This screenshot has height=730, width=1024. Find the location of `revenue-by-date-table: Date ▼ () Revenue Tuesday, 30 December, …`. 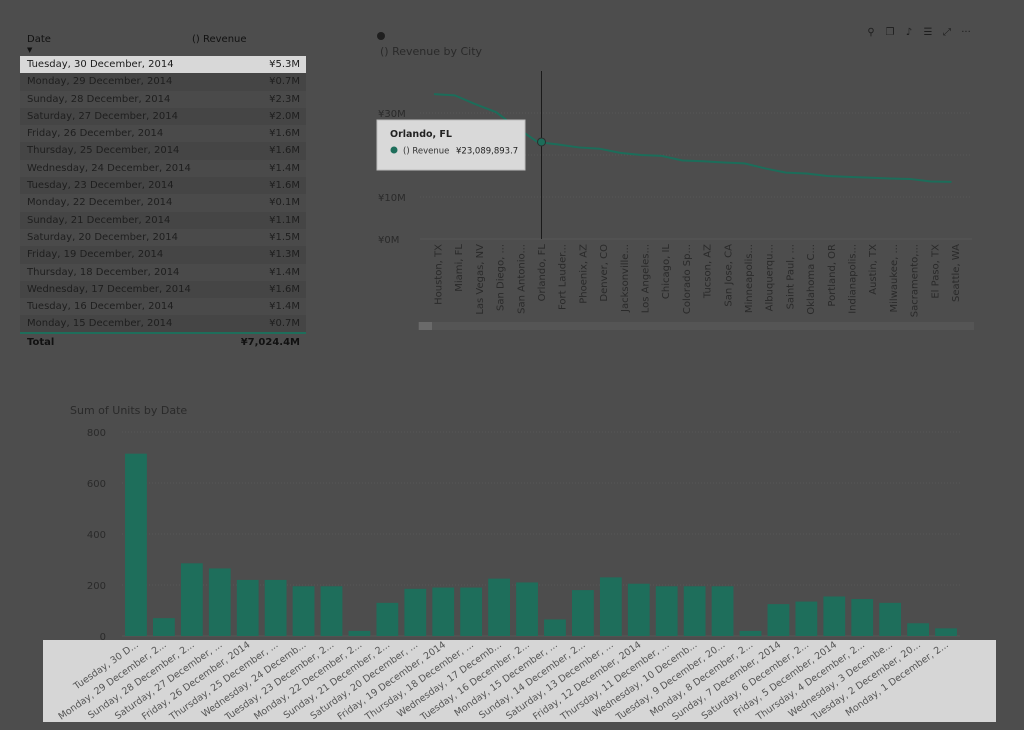

revenue-by-date-table: Date ▼ () Revenue Tuesday, 30 December, … is located at coordinates (165, 190).